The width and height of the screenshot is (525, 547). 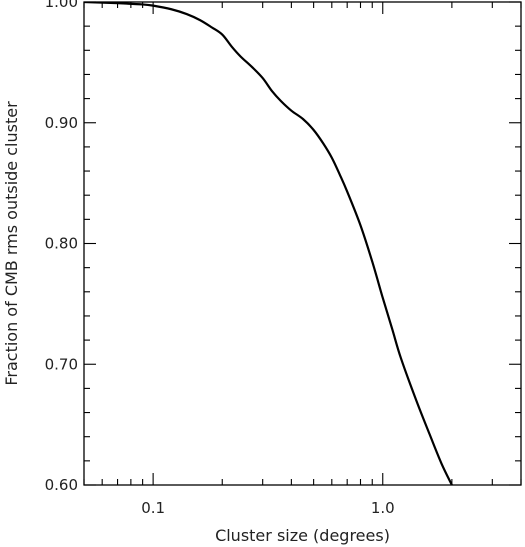 What do you see at coordinates (61, 123) in the screenshot?
I see `y-tick-label: 0.90` at bounding box center [61, 123].